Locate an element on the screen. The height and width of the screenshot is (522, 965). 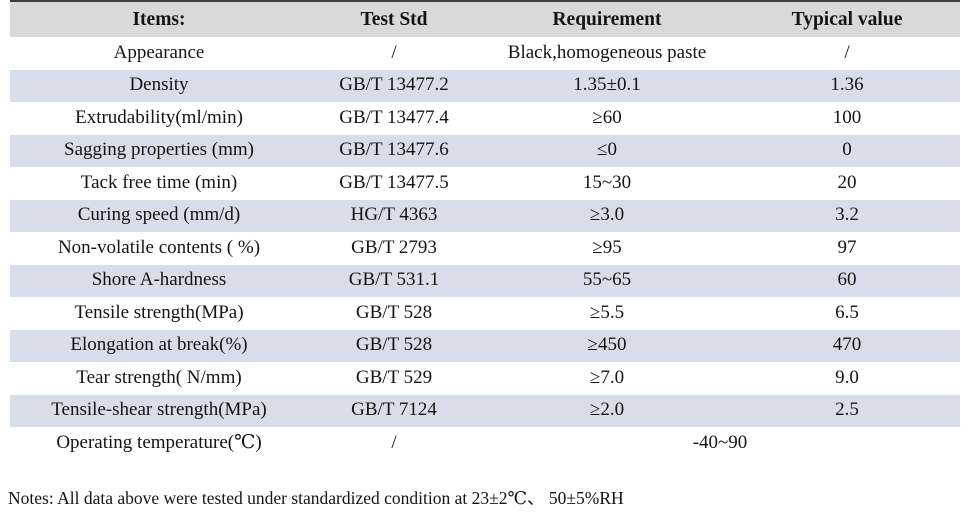
cell-test-std: GB/T 13477.4 is located at coordinates (394, 117).